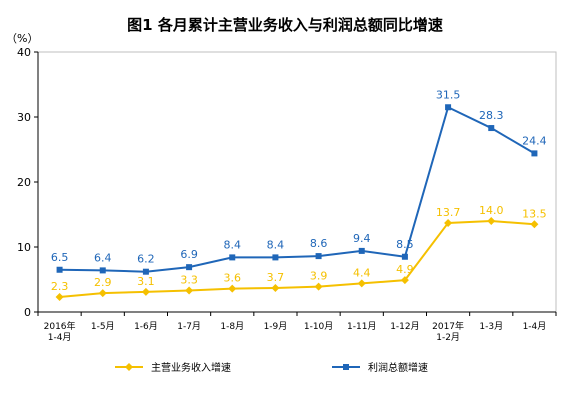 This screenshot has width=571, height=402. What do you see at coordinates (534, 140) in the screenshot?
I see `data-label: 24.4` at bounding box center [534, 140].